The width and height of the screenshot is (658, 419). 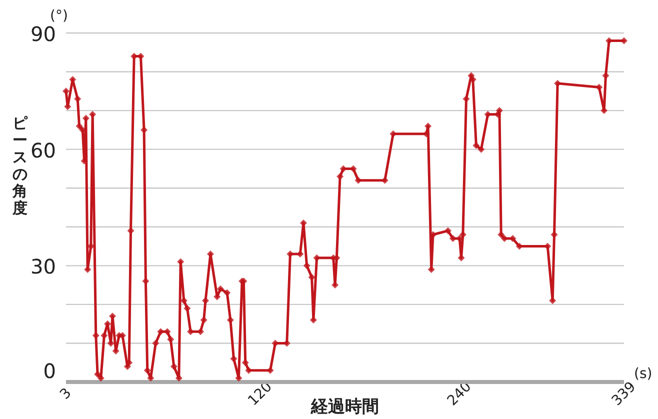 I want to click on y-tick-label: 0, so click(x=49, y=371).